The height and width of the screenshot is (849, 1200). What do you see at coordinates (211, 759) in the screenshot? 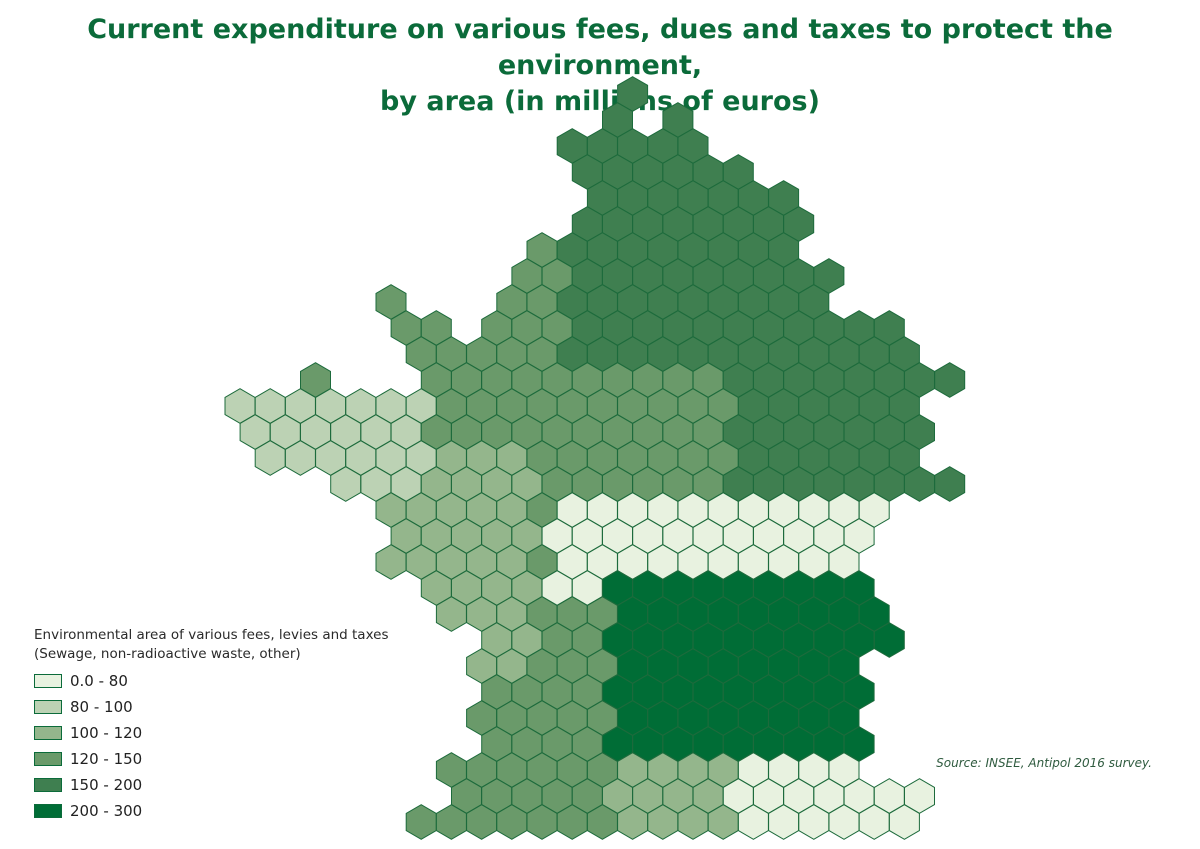
I see `legend-item: 120 - 150` at bounding box center [211, 759].